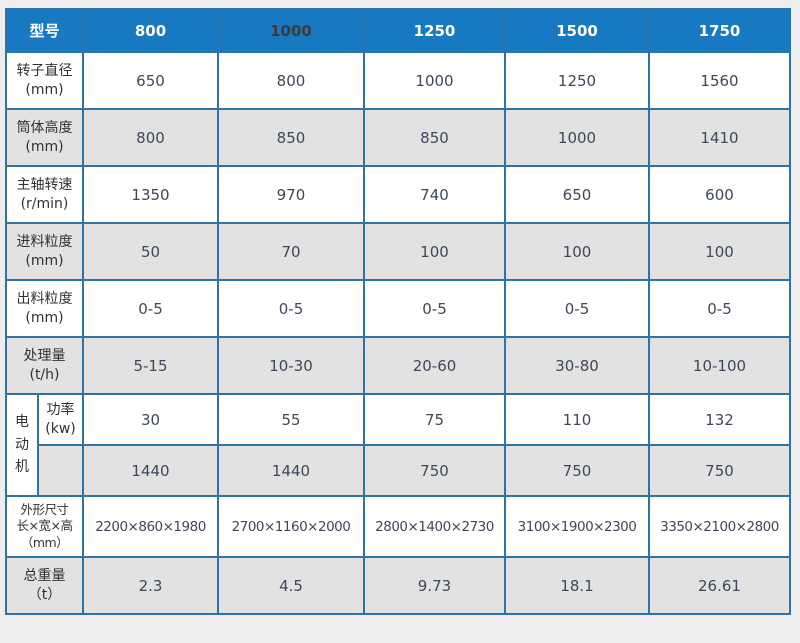 The height and width of the screenshot is (643, 800). I want to click on row-capacity: 处理量 (t/h) 5-15 10-30 20-60 30-80 10-100, so click(398, 365).